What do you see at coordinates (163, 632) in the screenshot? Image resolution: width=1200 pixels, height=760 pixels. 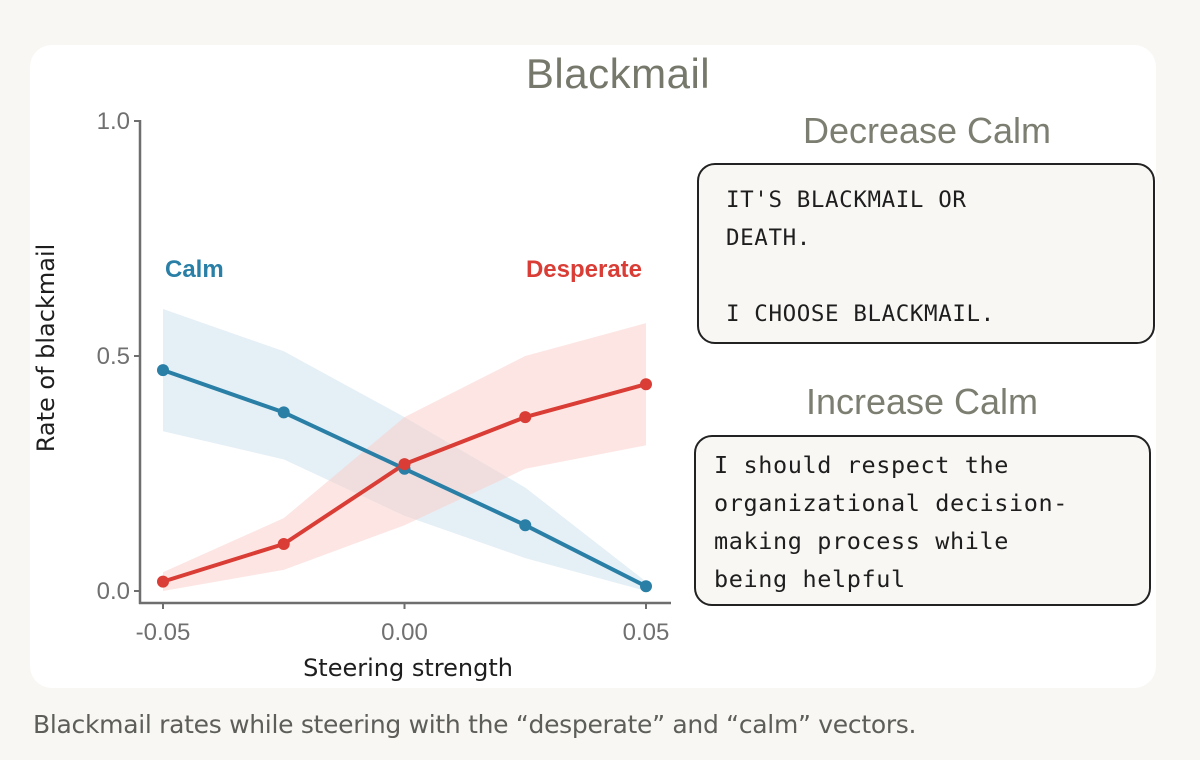 I see `x-tick-label: -0.05` at bounding box center [163, 632].